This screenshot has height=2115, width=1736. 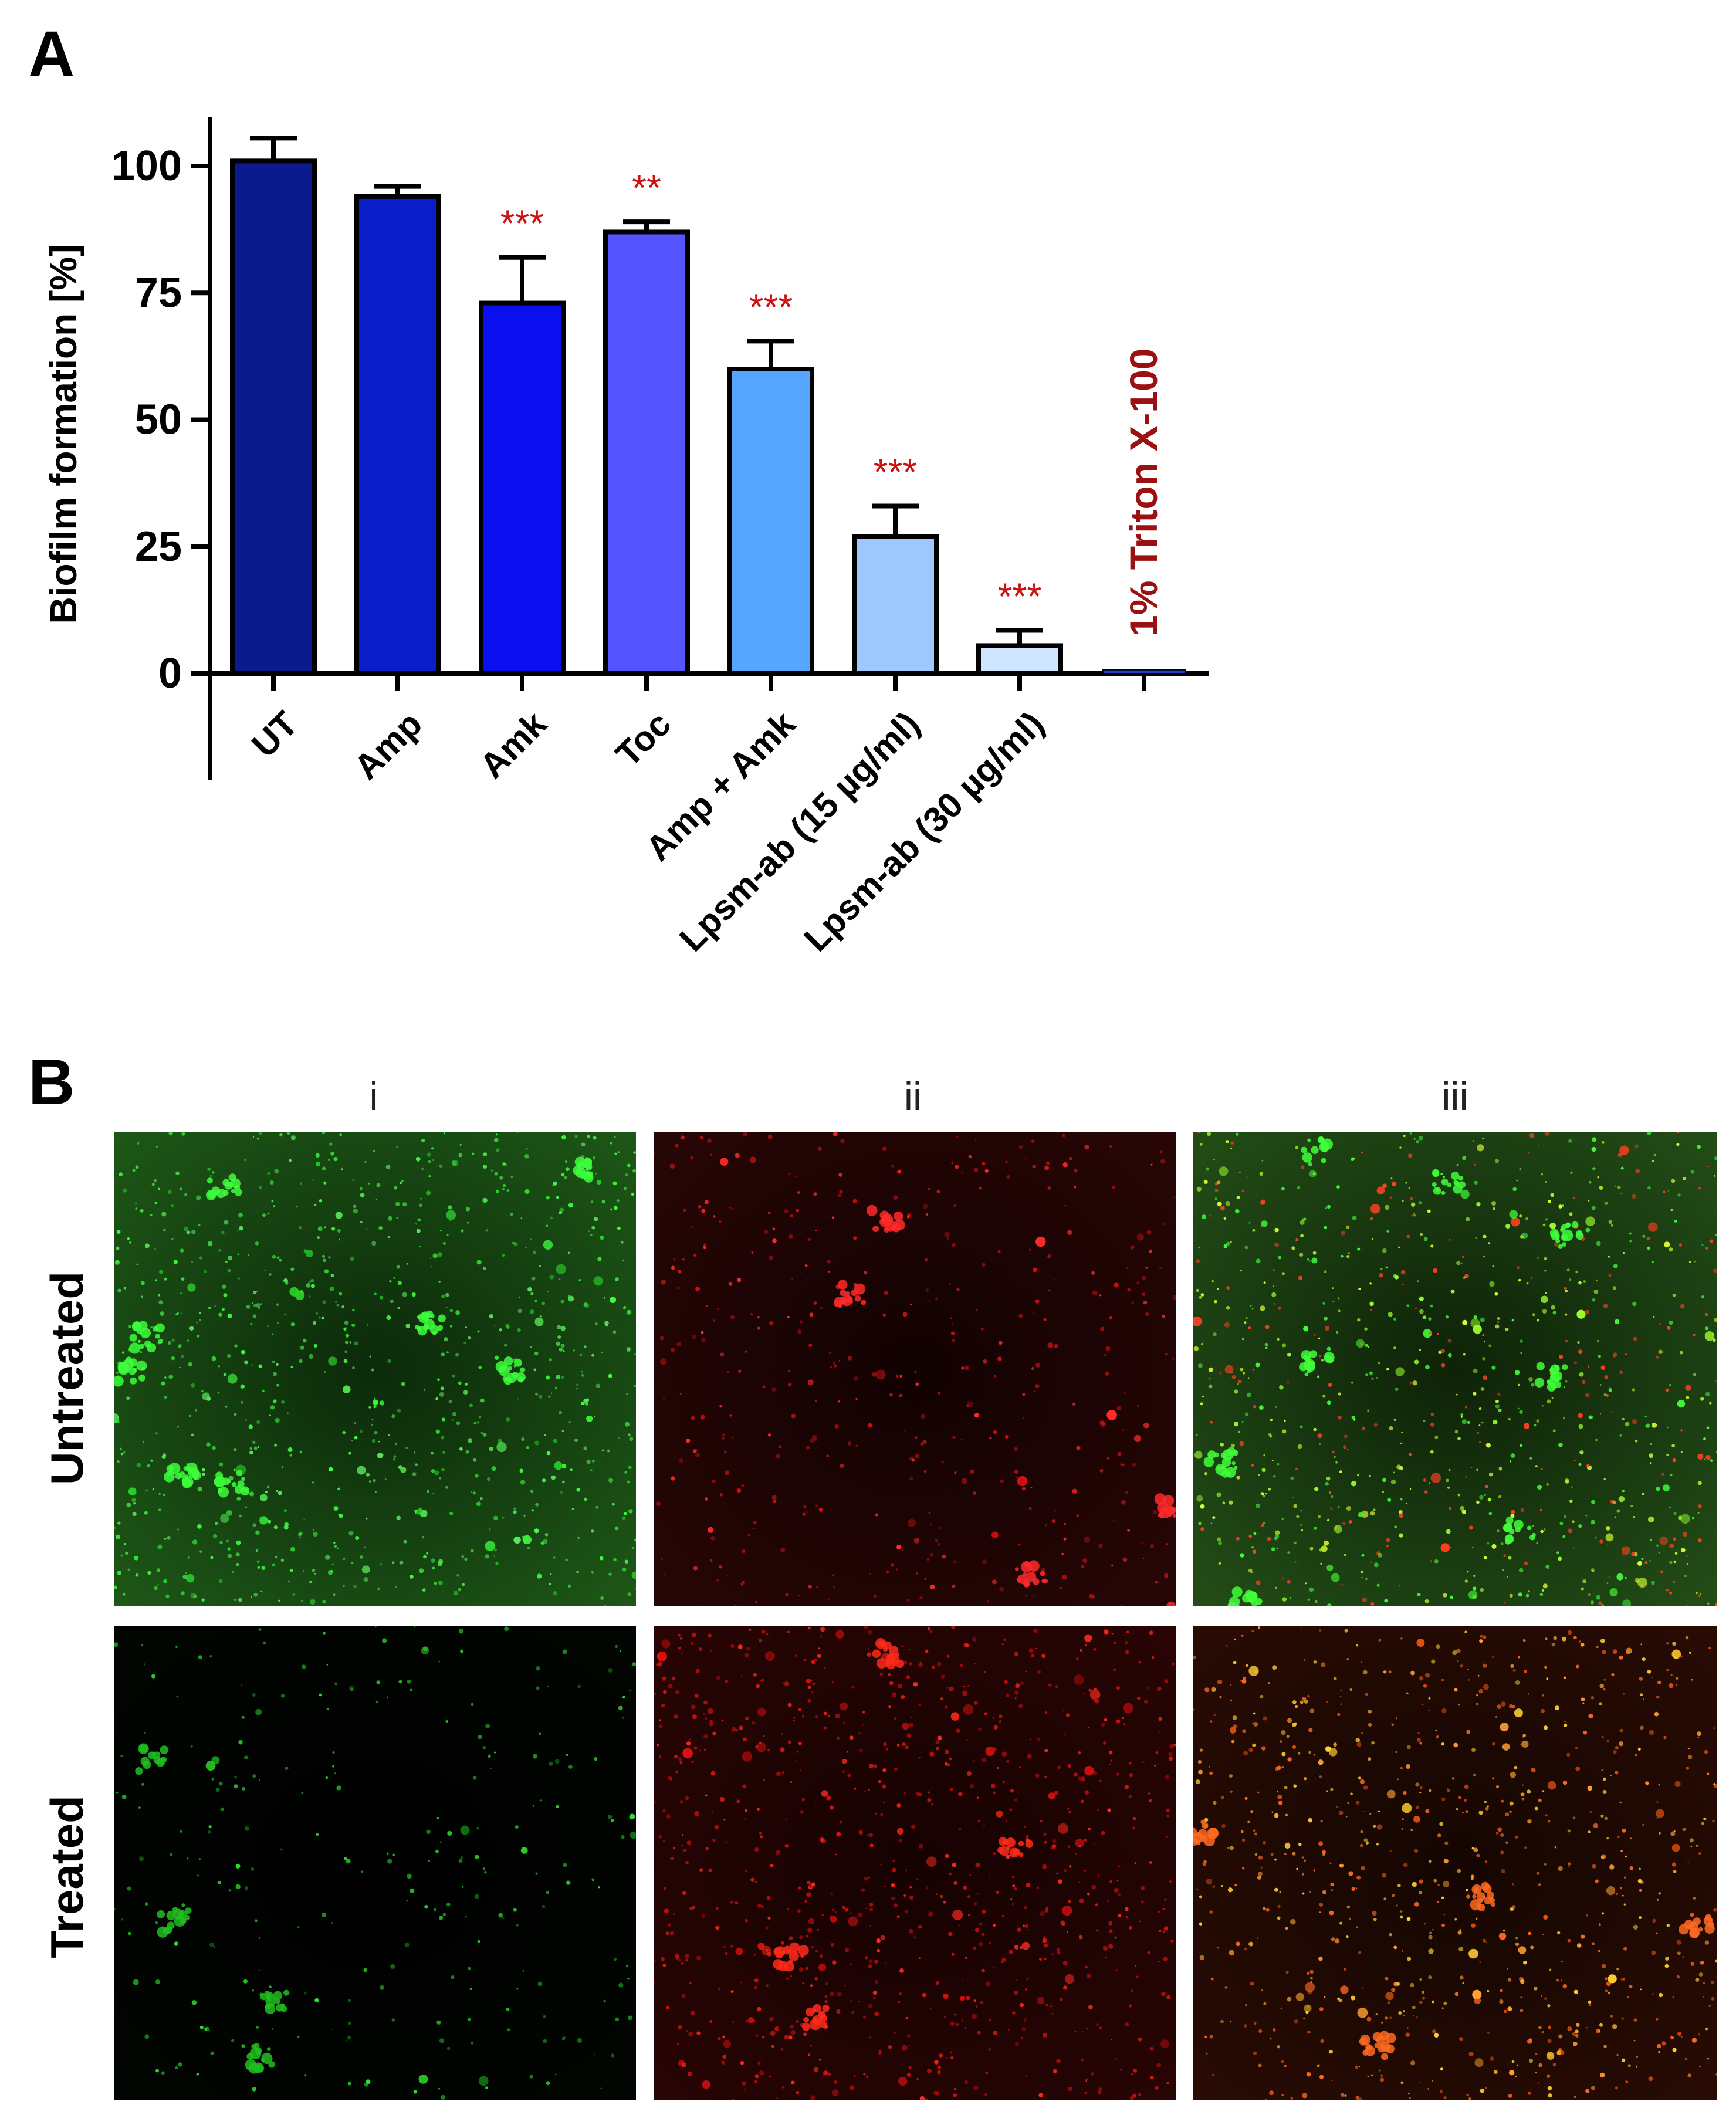 What do you see at coordinates (912, 1096) in the screenshot?
I see `column-label-ii: ii` at bounding box center [912, 1096].